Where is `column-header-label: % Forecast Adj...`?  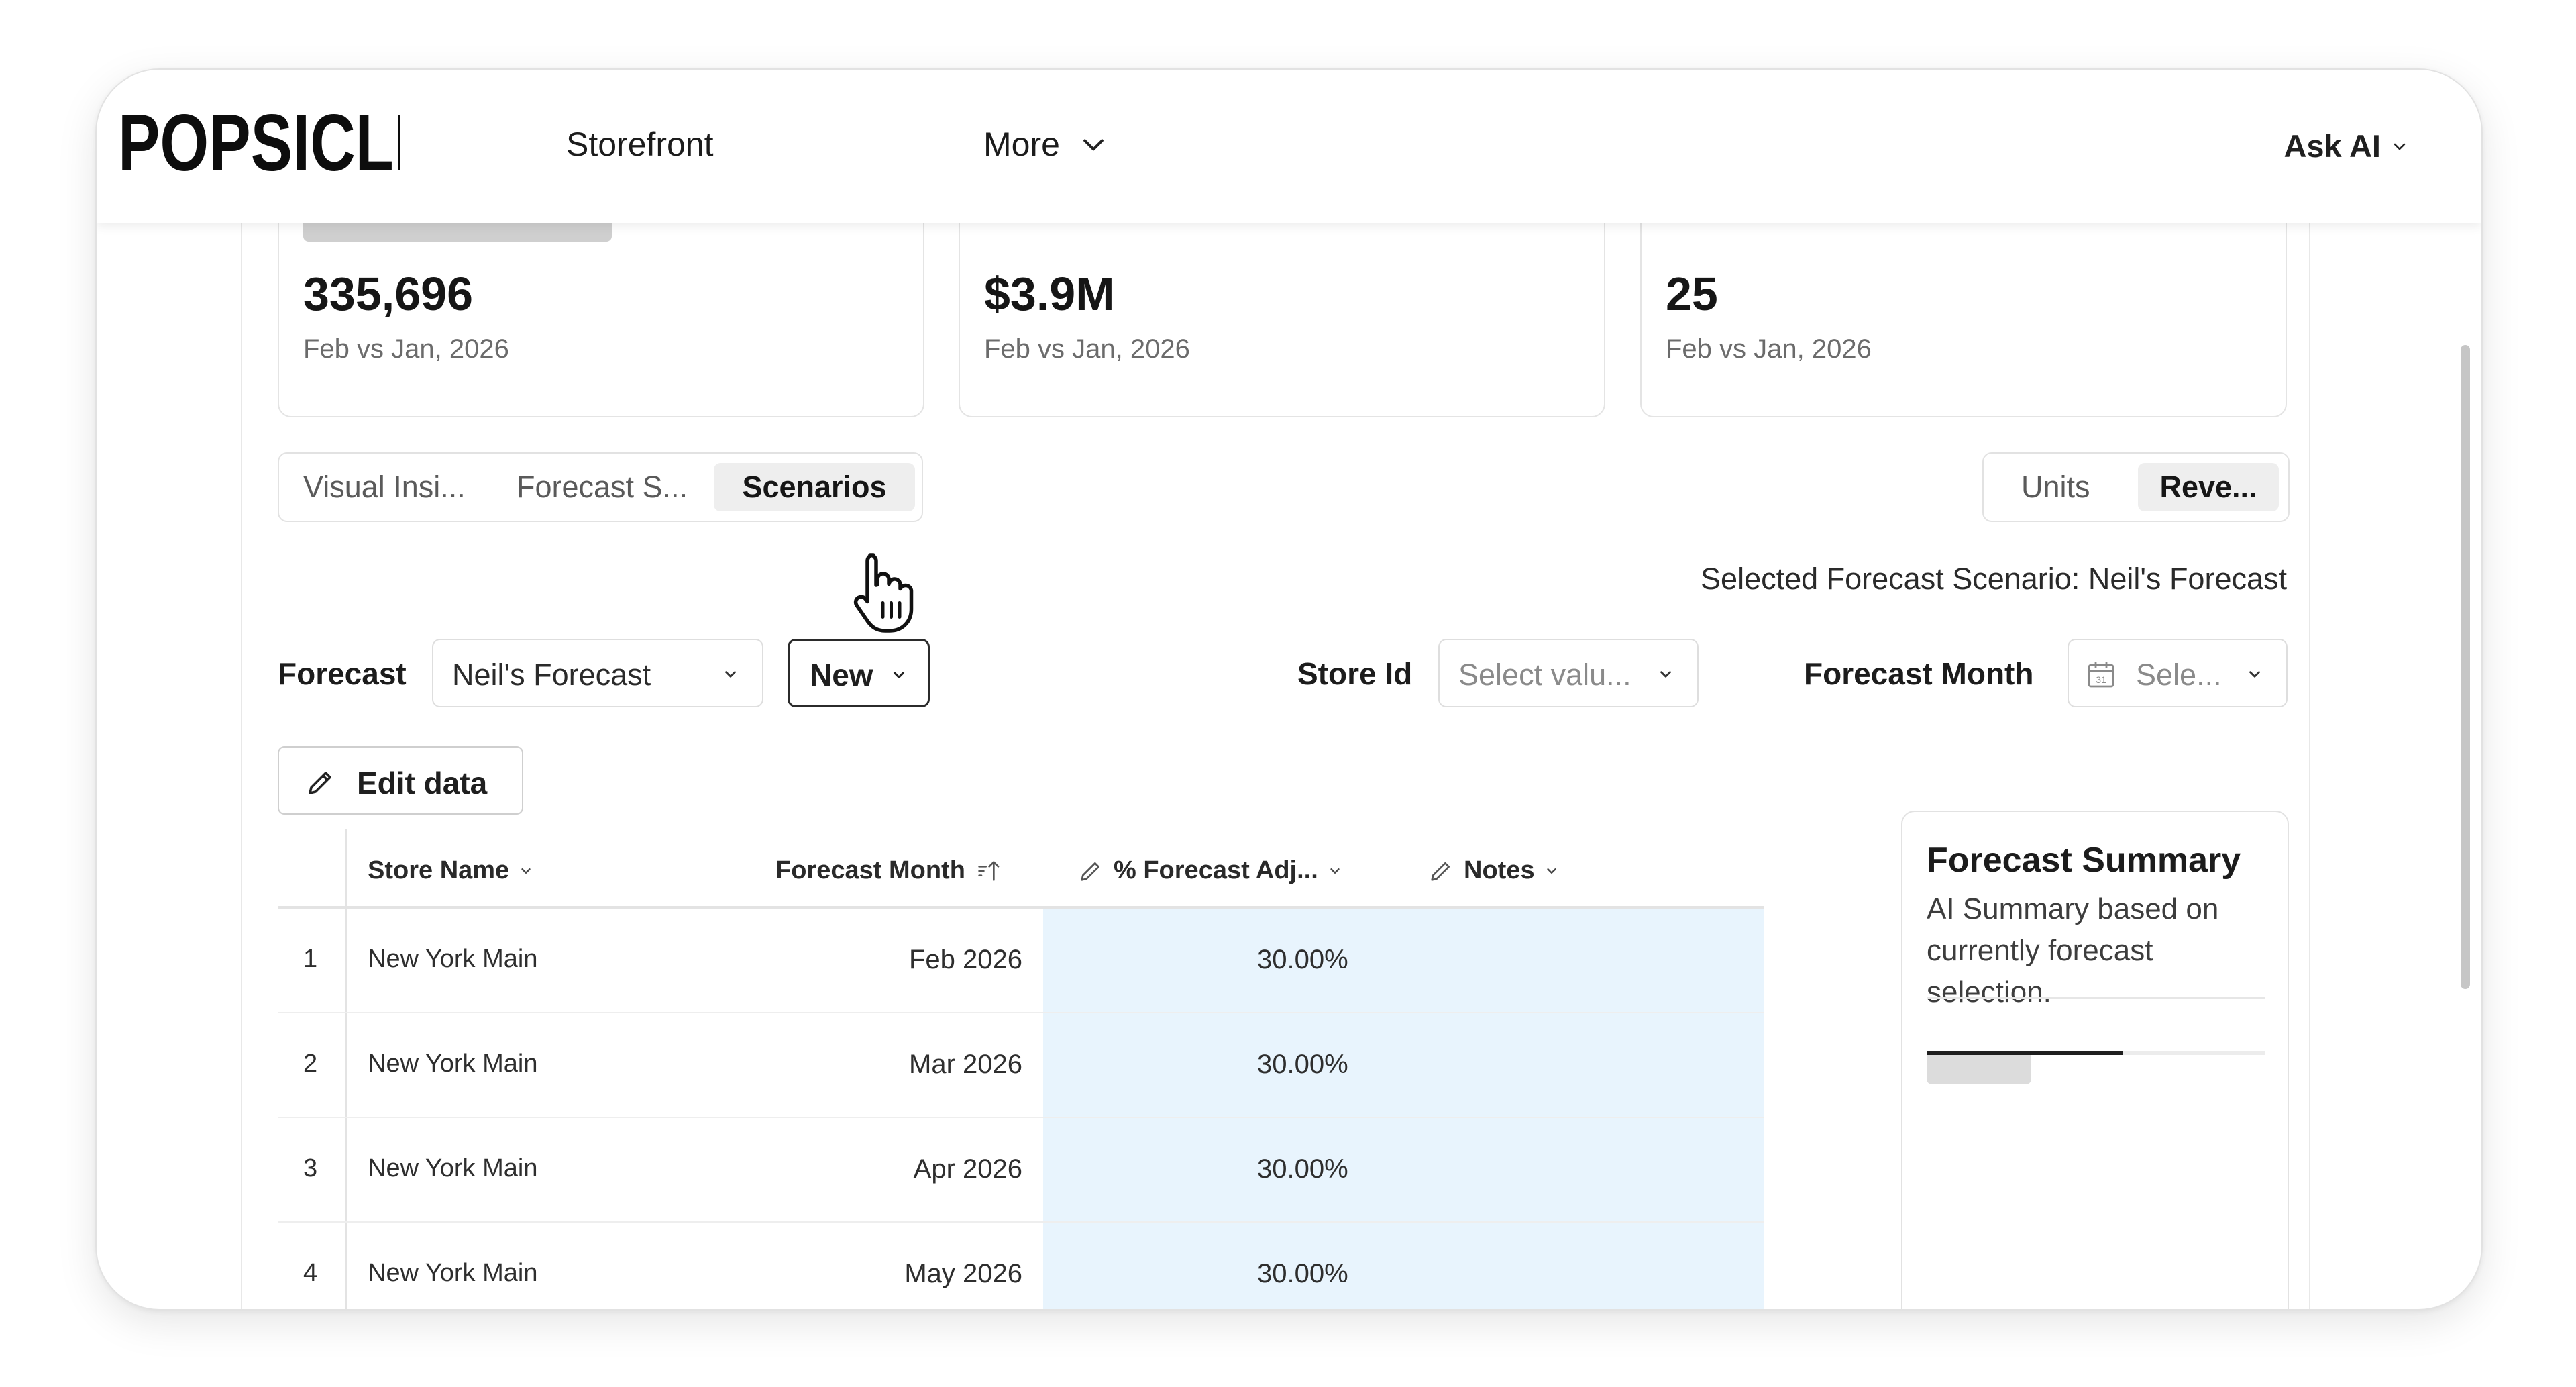 column-header-label: % Forecast Adj... is located at coordinates (1216, 870).